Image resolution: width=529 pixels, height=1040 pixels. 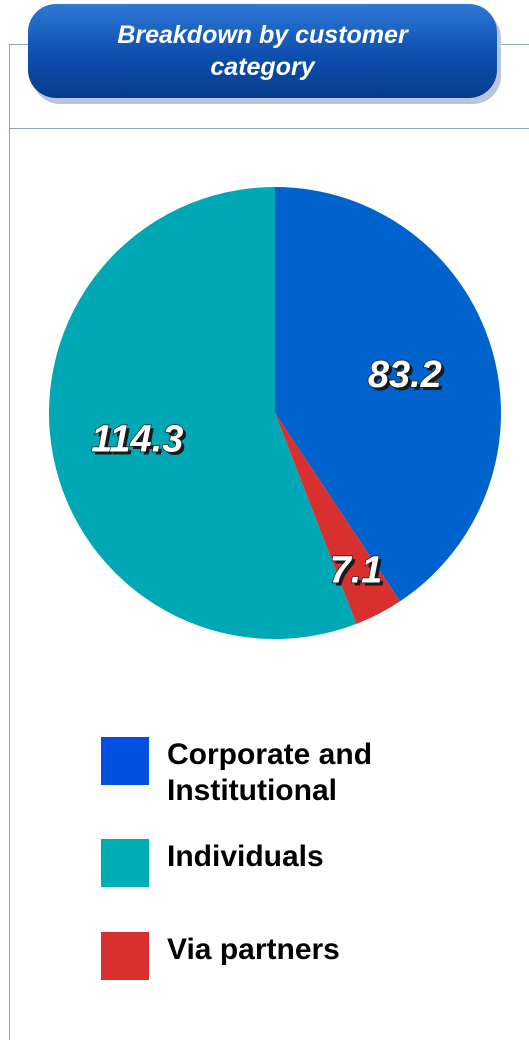 What do you see at coordinates (405, 375) in the screenshot?
I see `data-label: 83.2` at bounding box center [405, 375].